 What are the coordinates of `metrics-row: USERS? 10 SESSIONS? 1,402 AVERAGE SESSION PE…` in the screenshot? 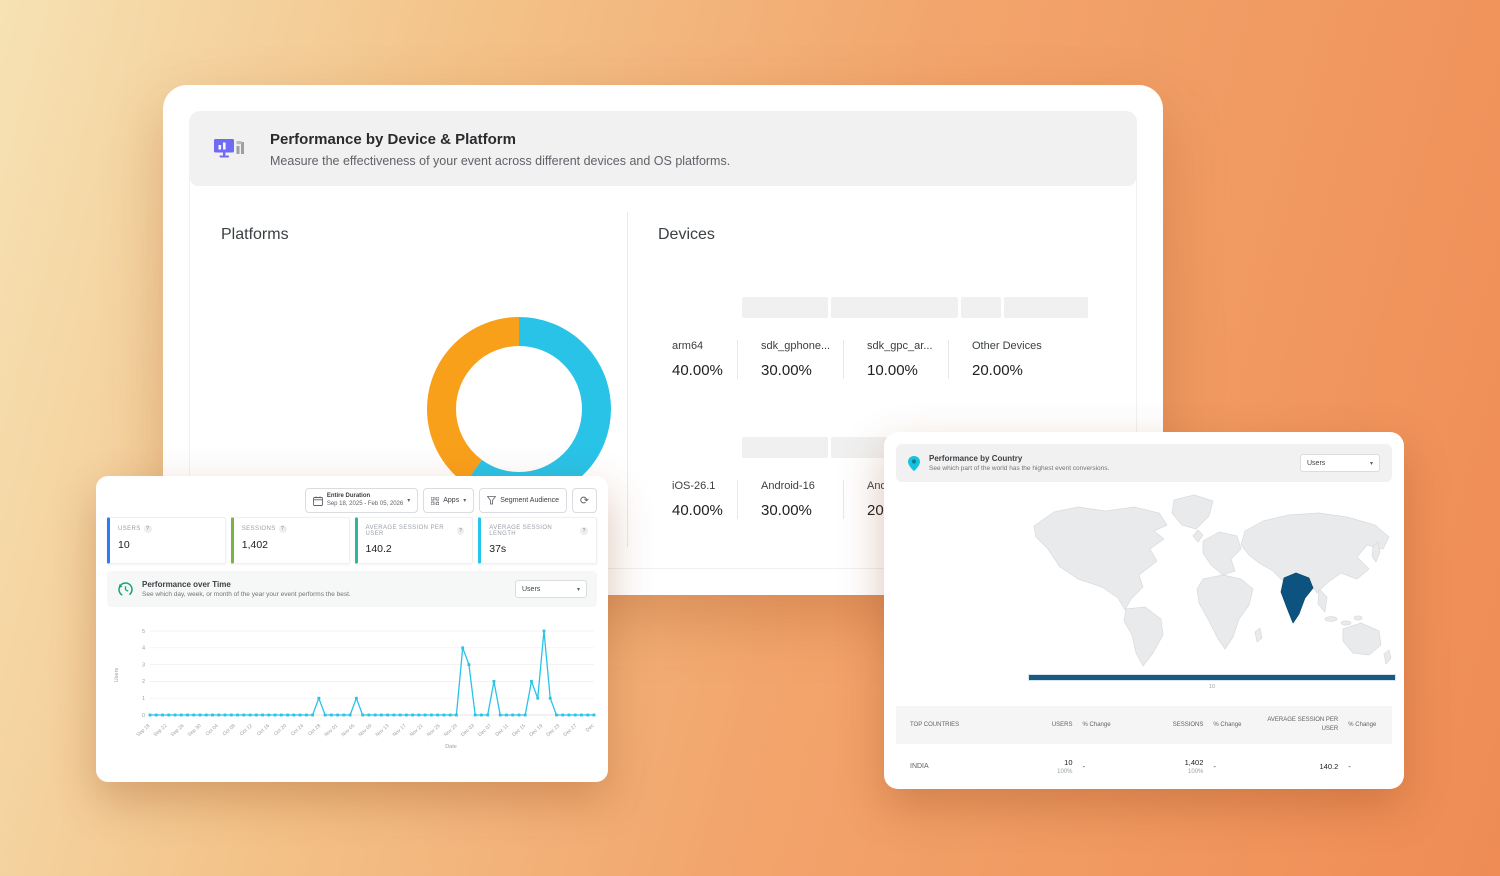 It's located at (352, 540).